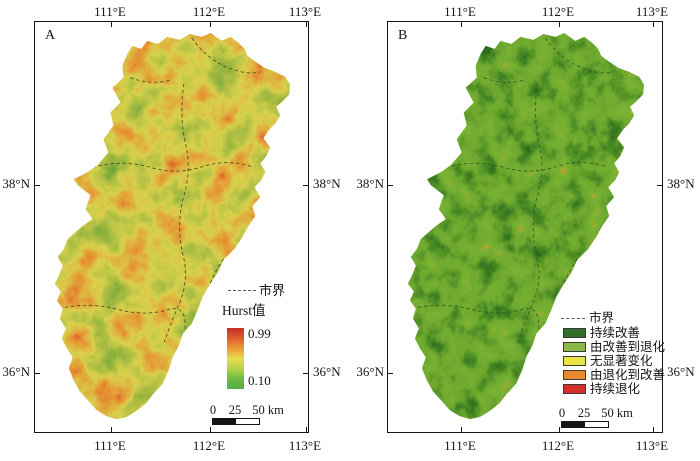 Image resolution: width=700 pixels, height=461 pixels. I want to click on legend-label: 持续改善, so click(615, 333).